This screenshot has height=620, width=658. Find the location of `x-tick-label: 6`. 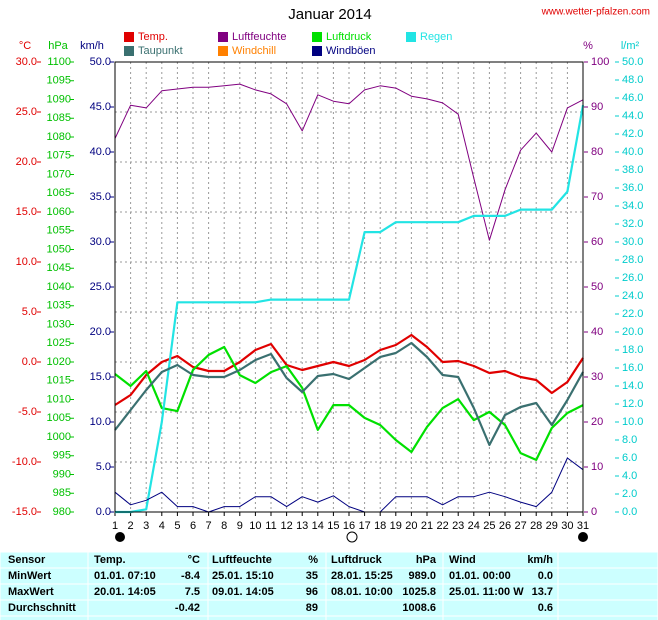

x-tick-label: 6 is located at coordinates (193, 526).